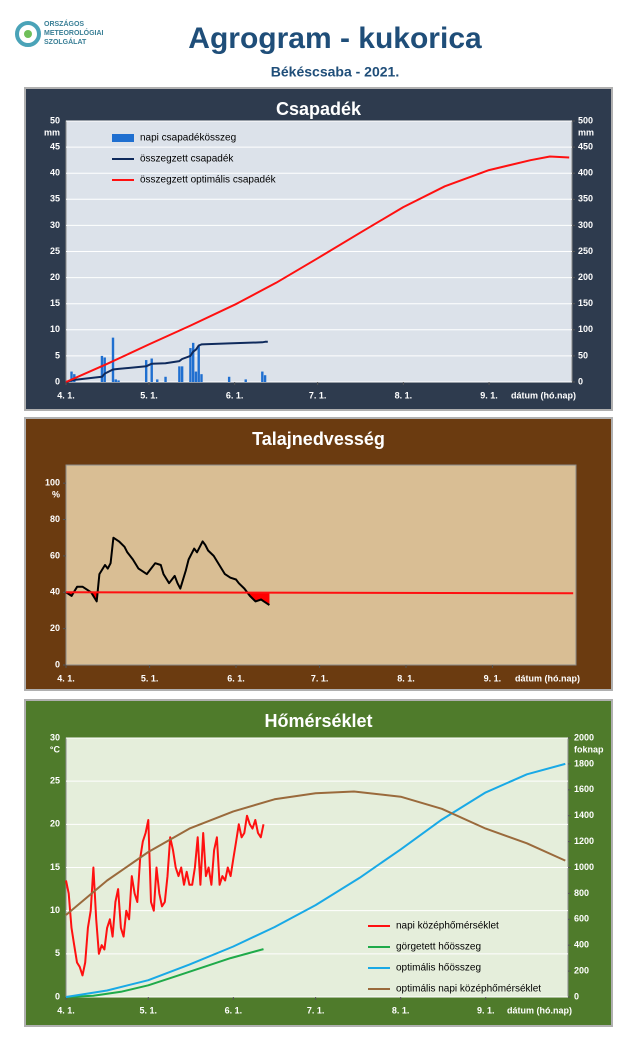 The width and height of the screenshot is (640, 1048). What do you see at coordinates (584, 867) in the screenshot?
I see `y2-tick-label: 1000` at bounding box center [584, 867].